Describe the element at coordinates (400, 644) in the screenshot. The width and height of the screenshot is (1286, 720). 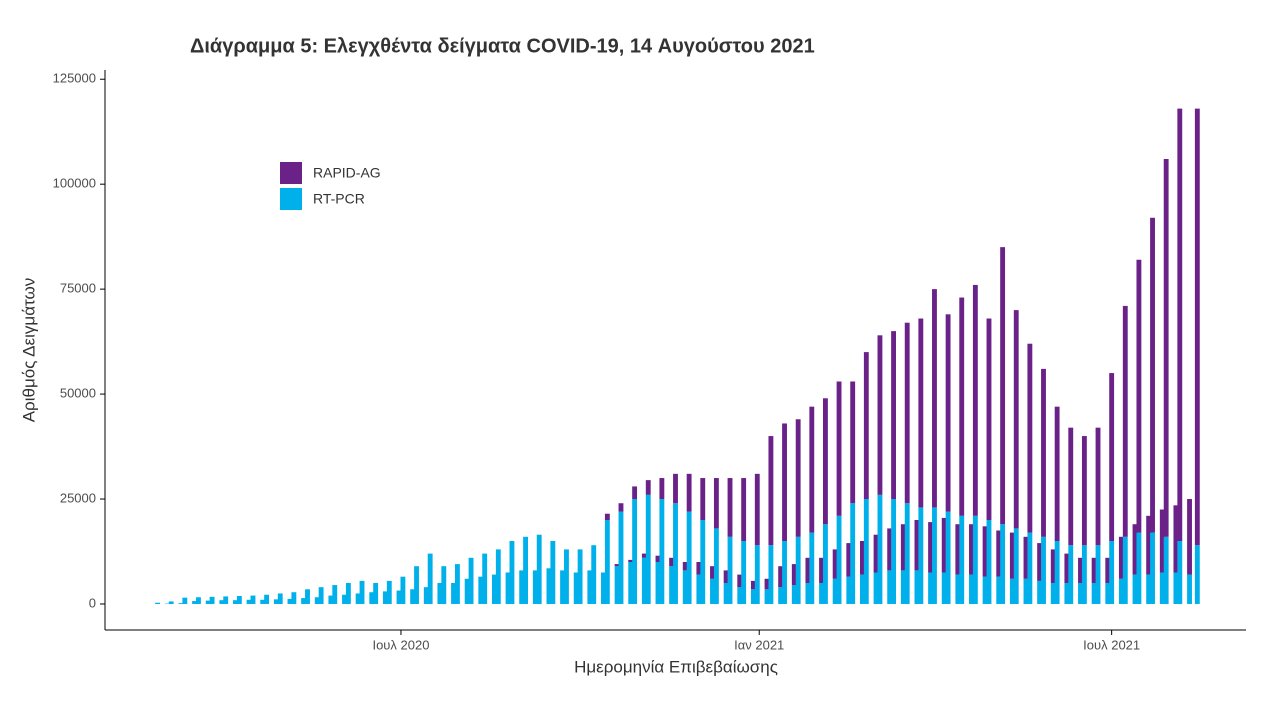
I see `x-tick-label: Ιουλ 2020` at that location.